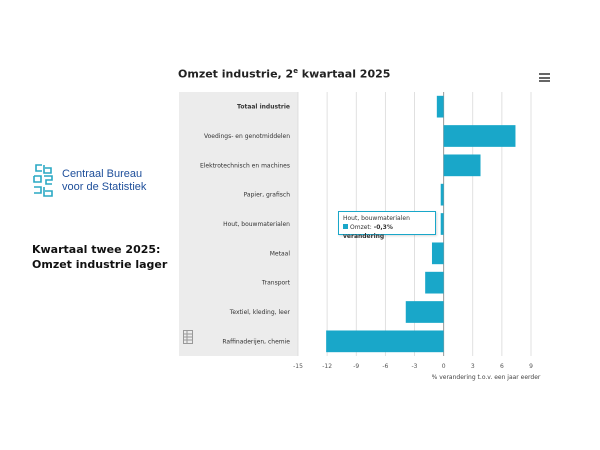 The image size is (600, 450). I want to click on cbs-logo-icon, so click(43, 180).